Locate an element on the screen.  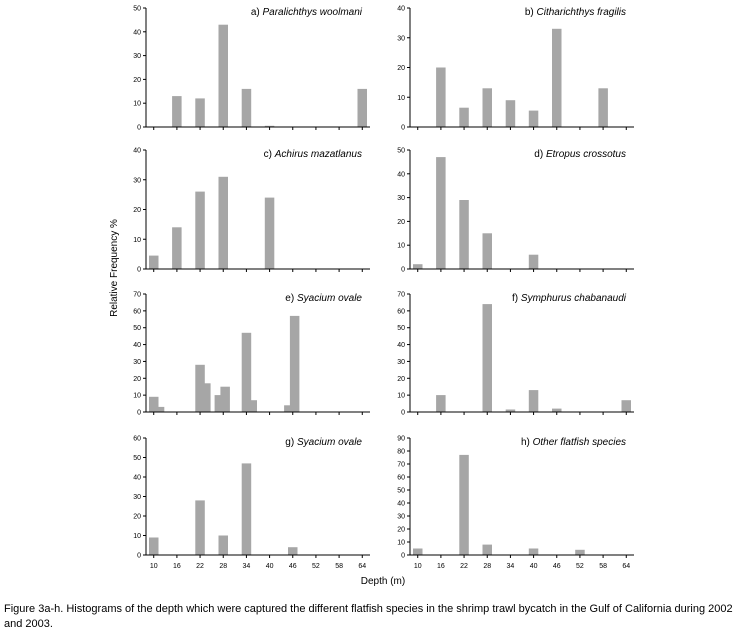
panel-title-g: g) Syacium ovale is located at coordinates (323, 442).